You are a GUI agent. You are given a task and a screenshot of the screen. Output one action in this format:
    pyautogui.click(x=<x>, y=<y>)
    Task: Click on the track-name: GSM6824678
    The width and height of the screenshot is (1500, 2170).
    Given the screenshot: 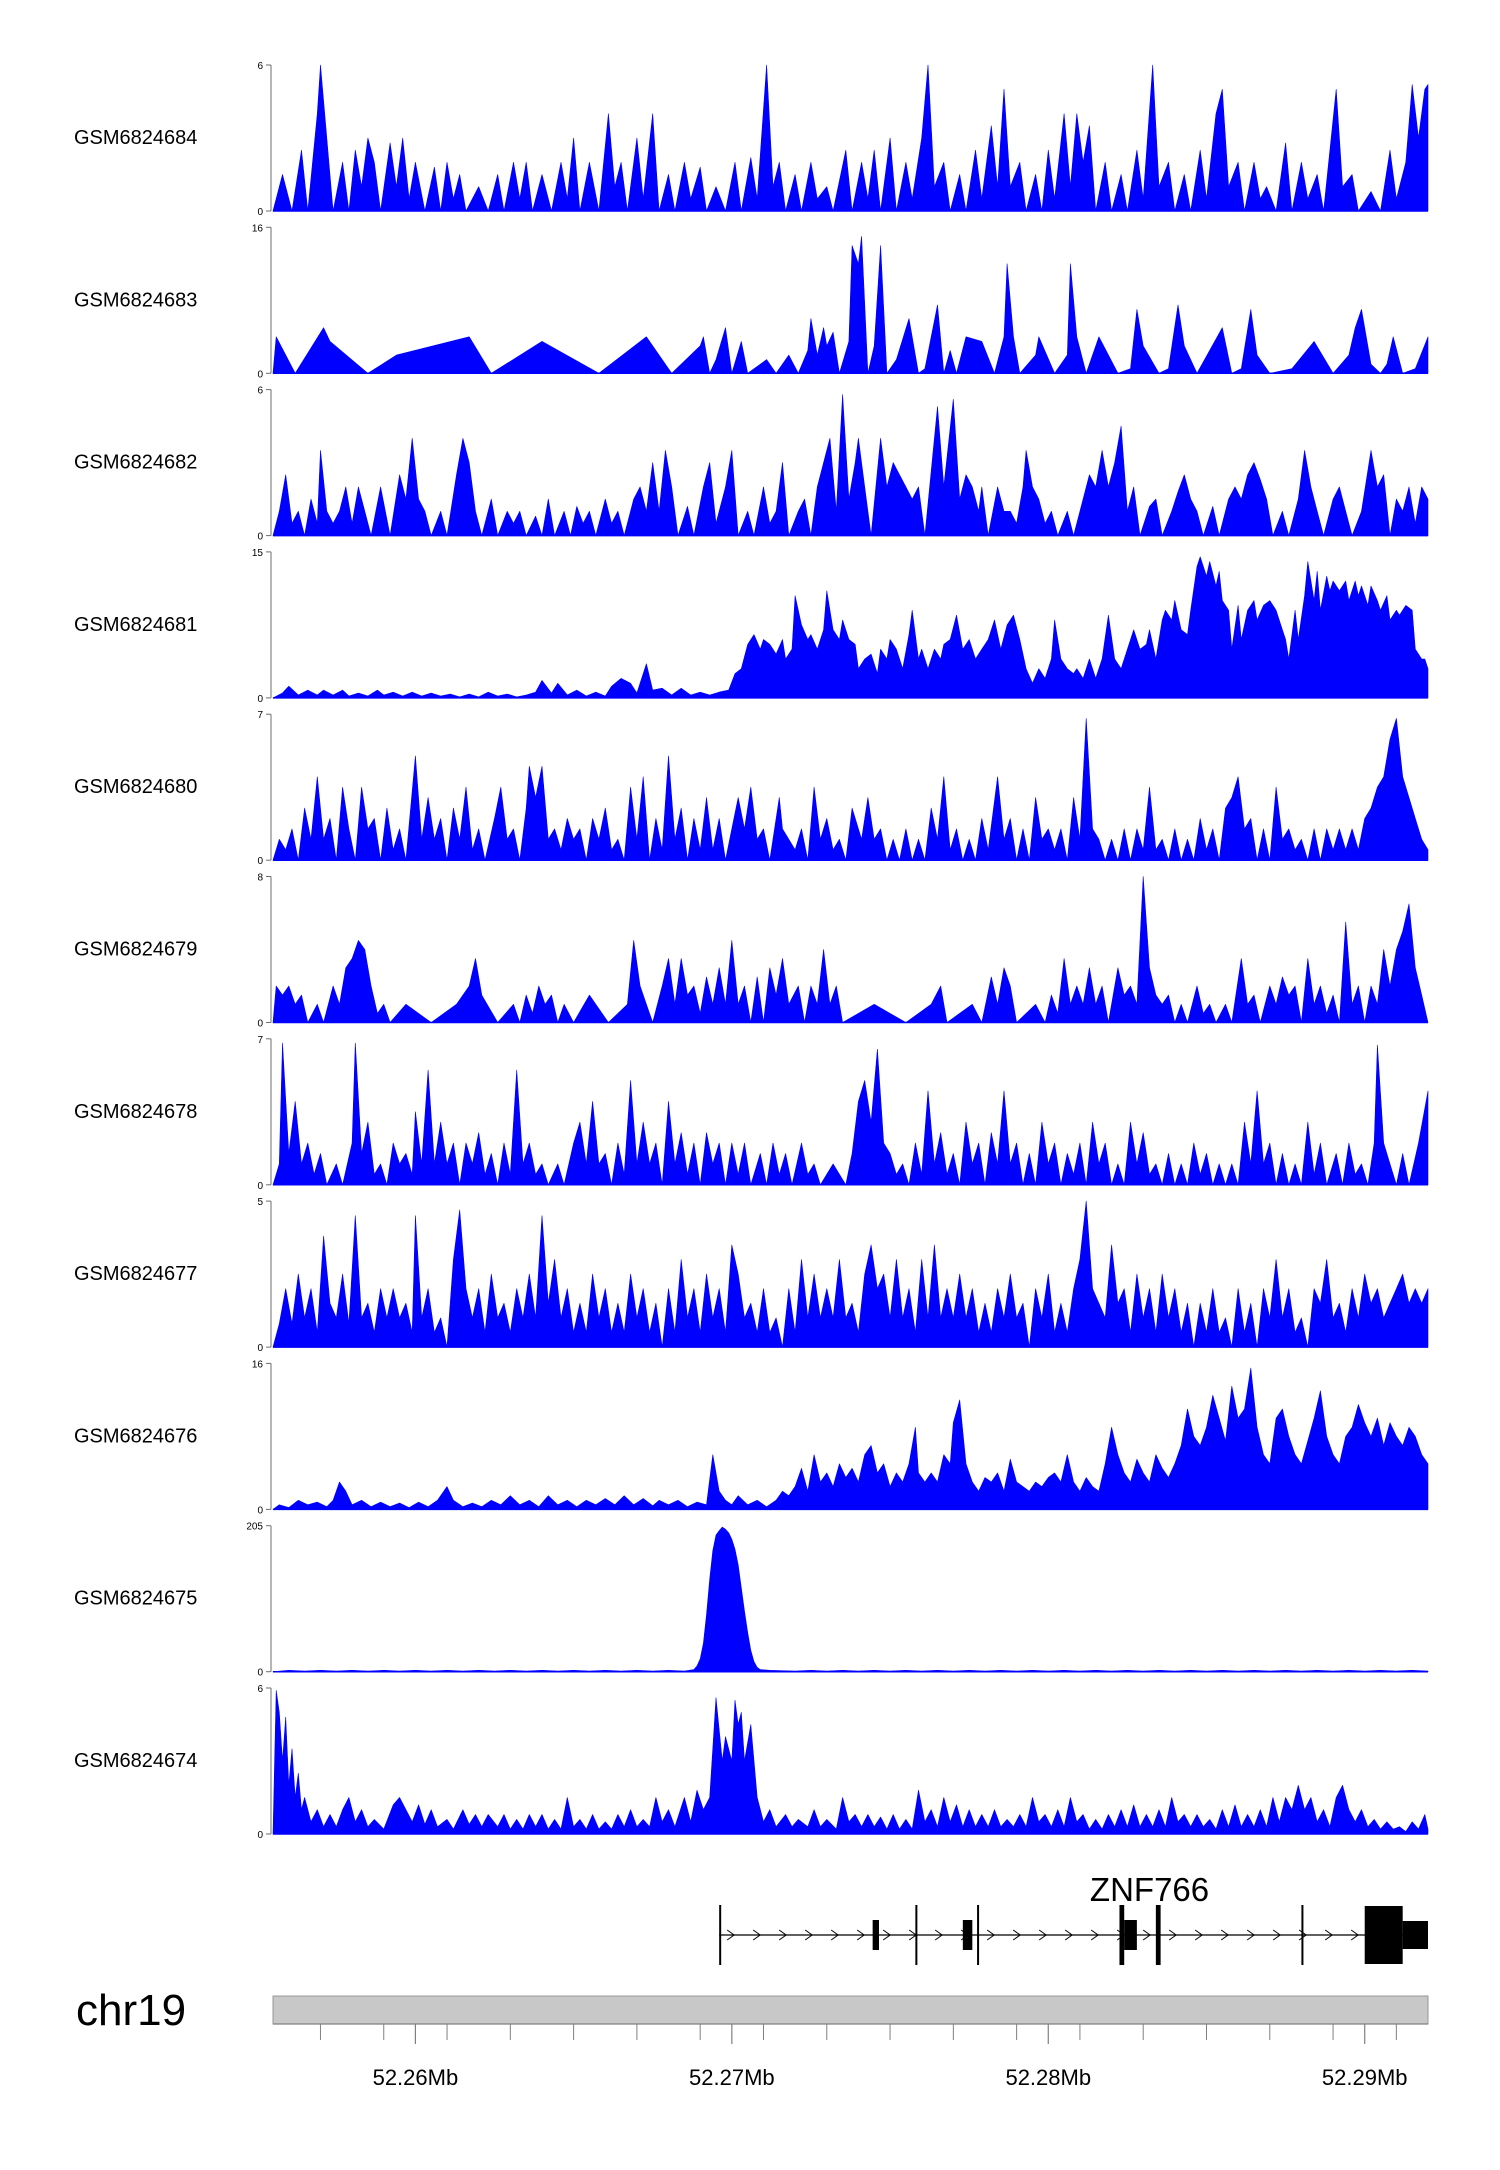 What is the action you would take?
    pyautogui.click(x=135, y=1112)
    